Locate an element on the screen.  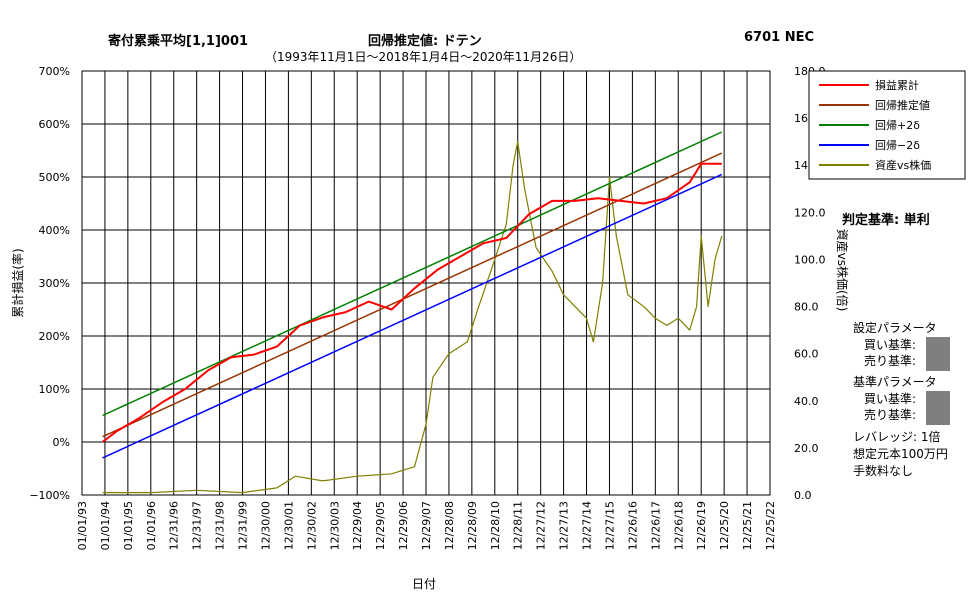
x-tick-label: 12/28/09 is located at coordinates (472, 525).